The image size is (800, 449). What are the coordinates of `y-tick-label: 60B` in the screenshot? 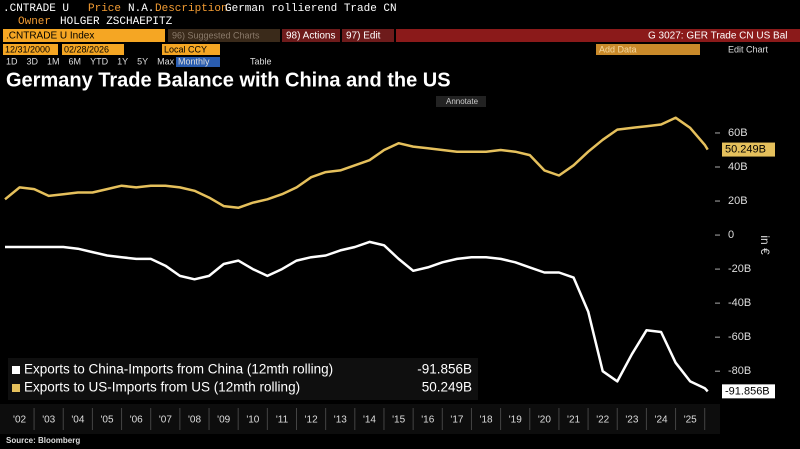 It's located at (738, 133).